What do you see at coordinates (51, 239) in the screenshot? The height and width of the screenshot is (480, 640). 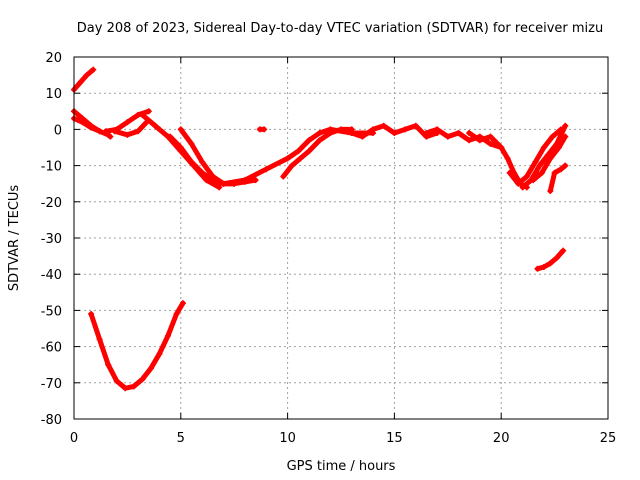 I see `y-tick-label: -30` at bounding box center [51, 239].